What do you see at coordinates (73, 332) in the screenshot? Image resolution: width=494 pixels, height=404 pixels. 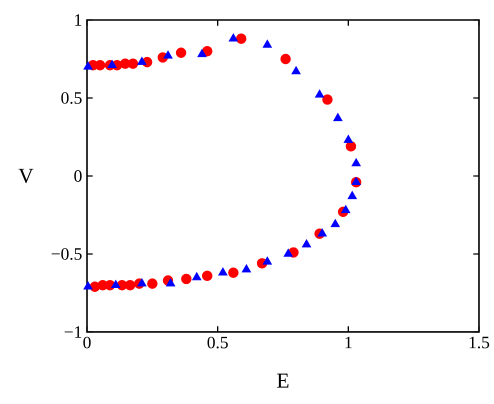 I see `y-tick-label: −1` at bounding box center [73, 332].